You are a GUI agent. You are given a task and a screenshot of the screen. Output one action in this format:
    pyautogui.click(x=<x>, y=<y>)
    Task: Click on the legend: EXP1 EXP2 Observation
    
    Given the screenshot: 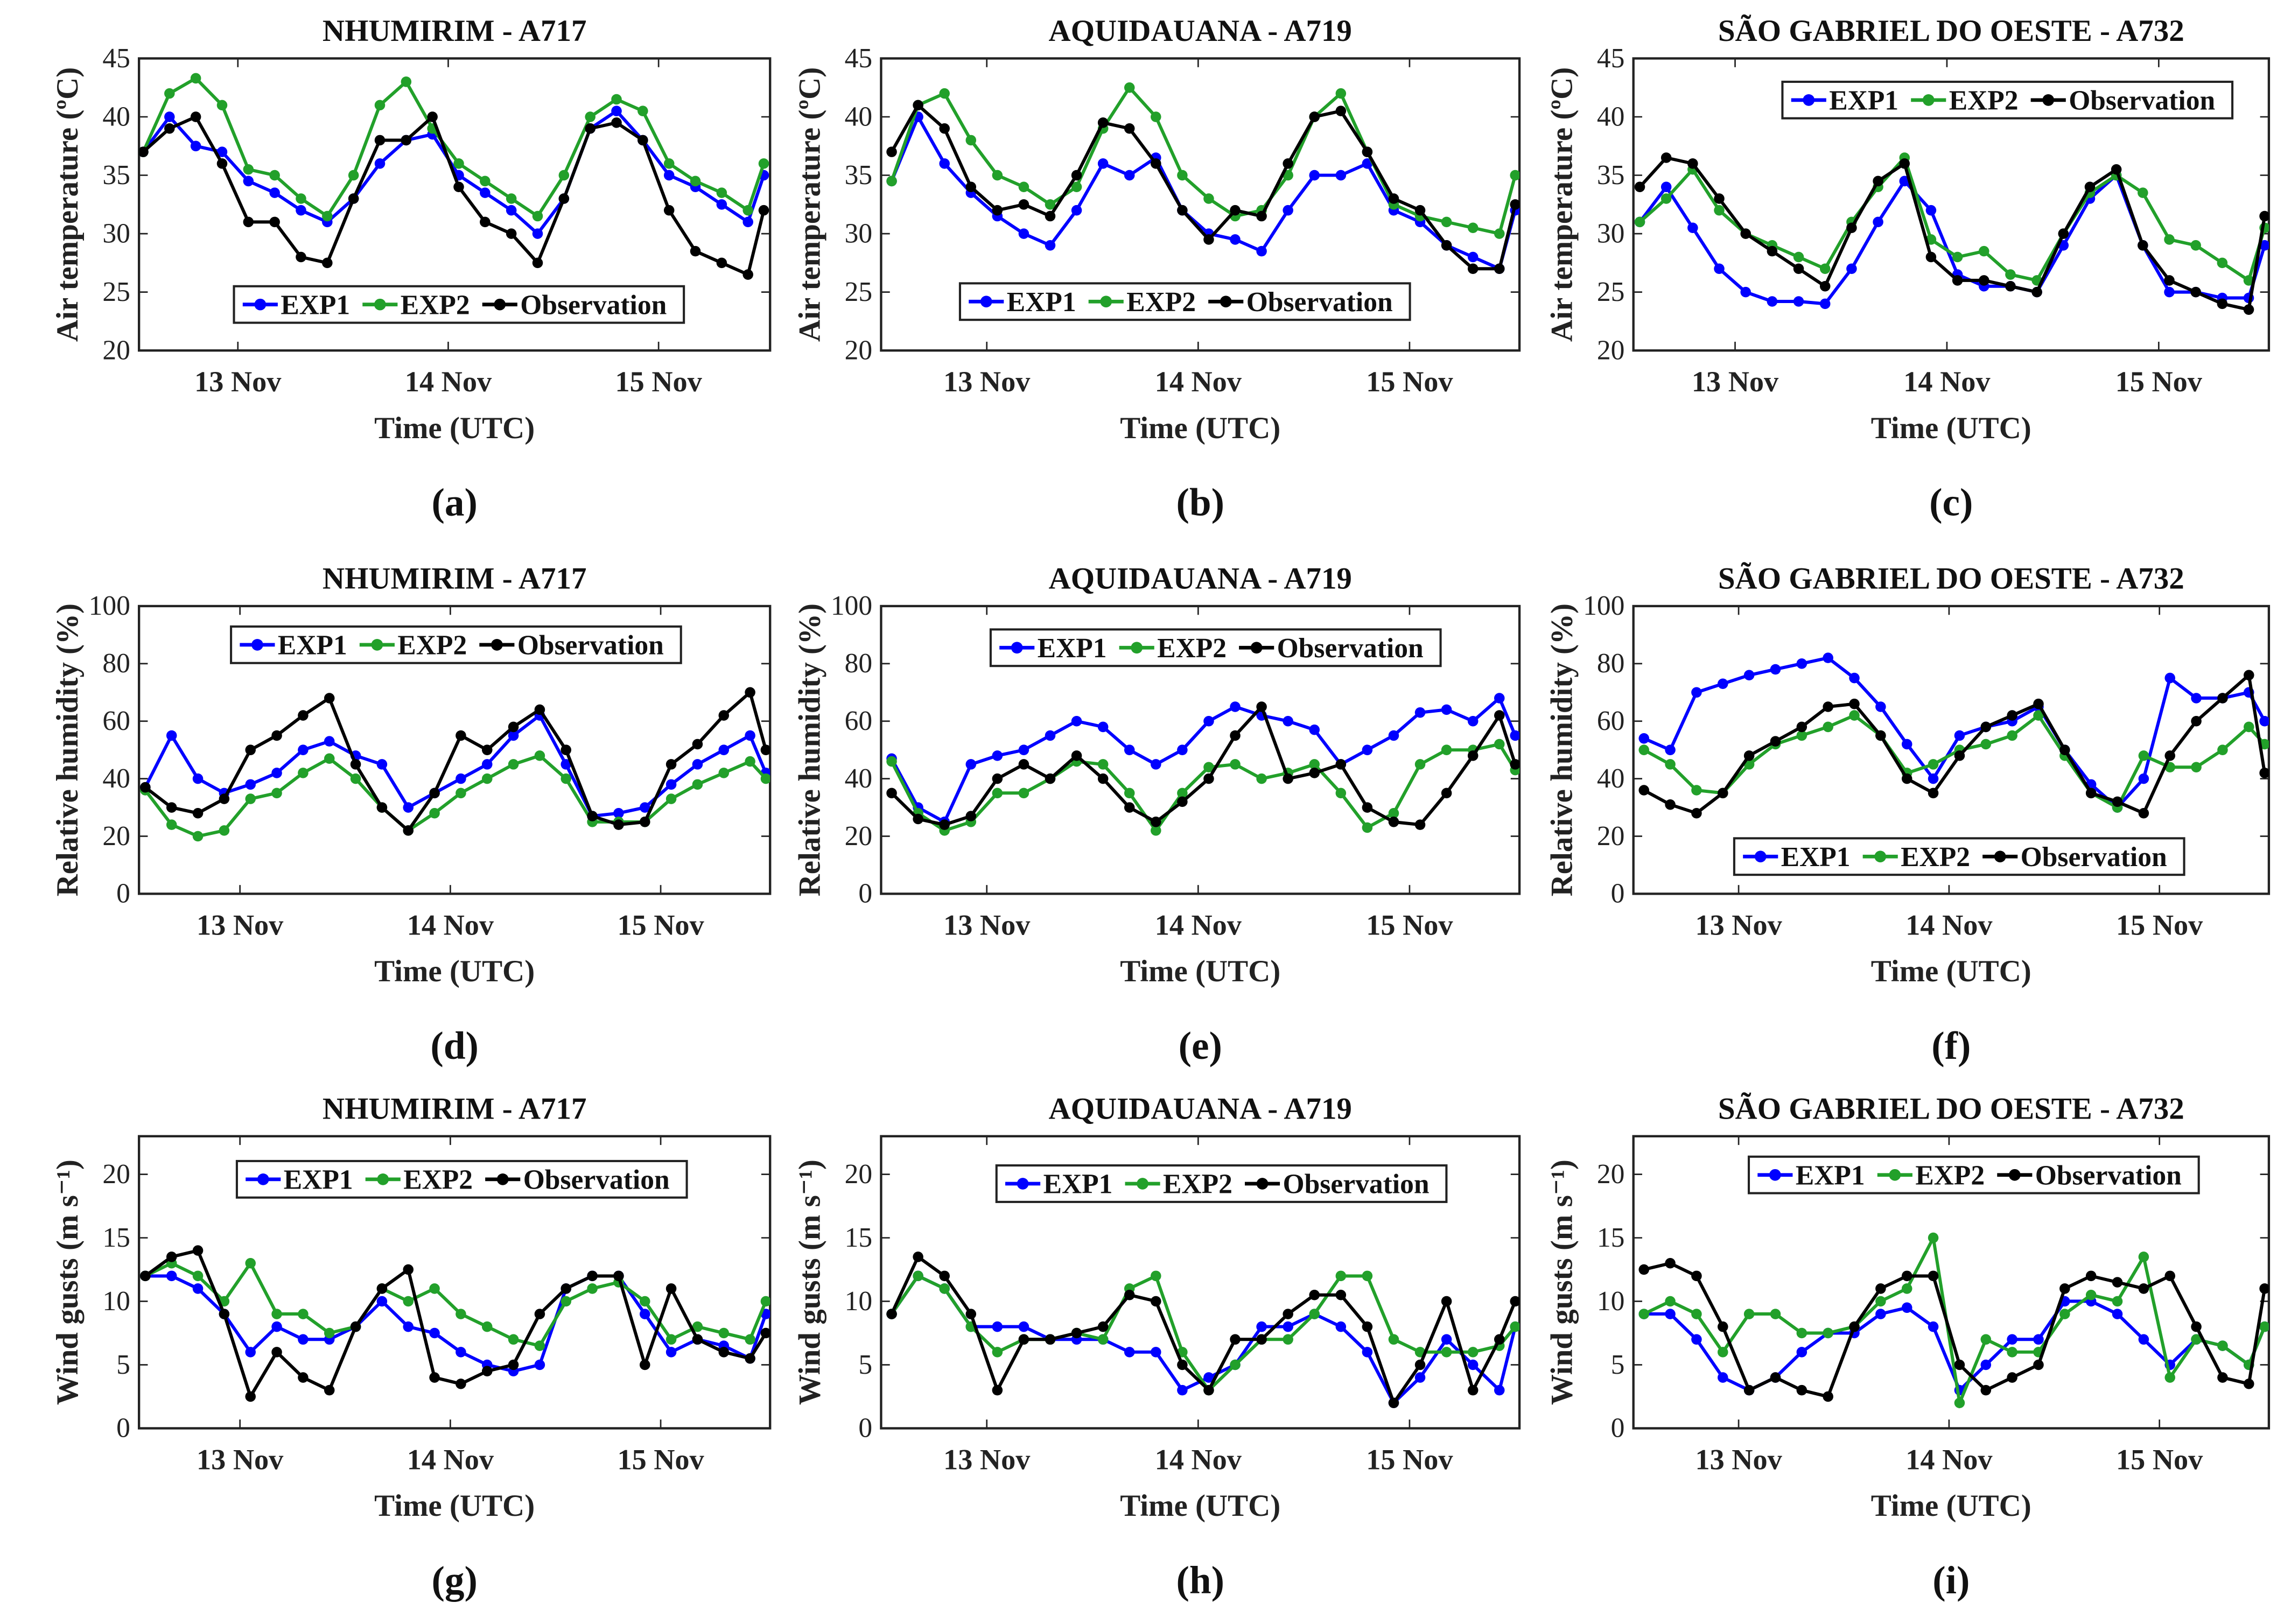 What is the action you would take?
    pyautogui.click(x=1215, y=647)
    